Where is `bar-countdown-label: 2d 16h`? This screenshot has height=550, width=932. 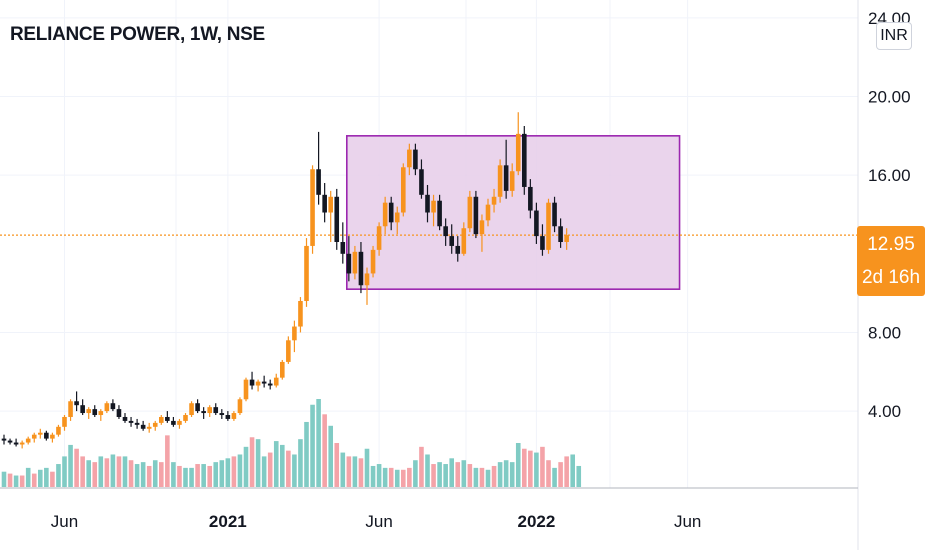
bar-countdown-label: 2d 16h is located at coordinates (891, 277).